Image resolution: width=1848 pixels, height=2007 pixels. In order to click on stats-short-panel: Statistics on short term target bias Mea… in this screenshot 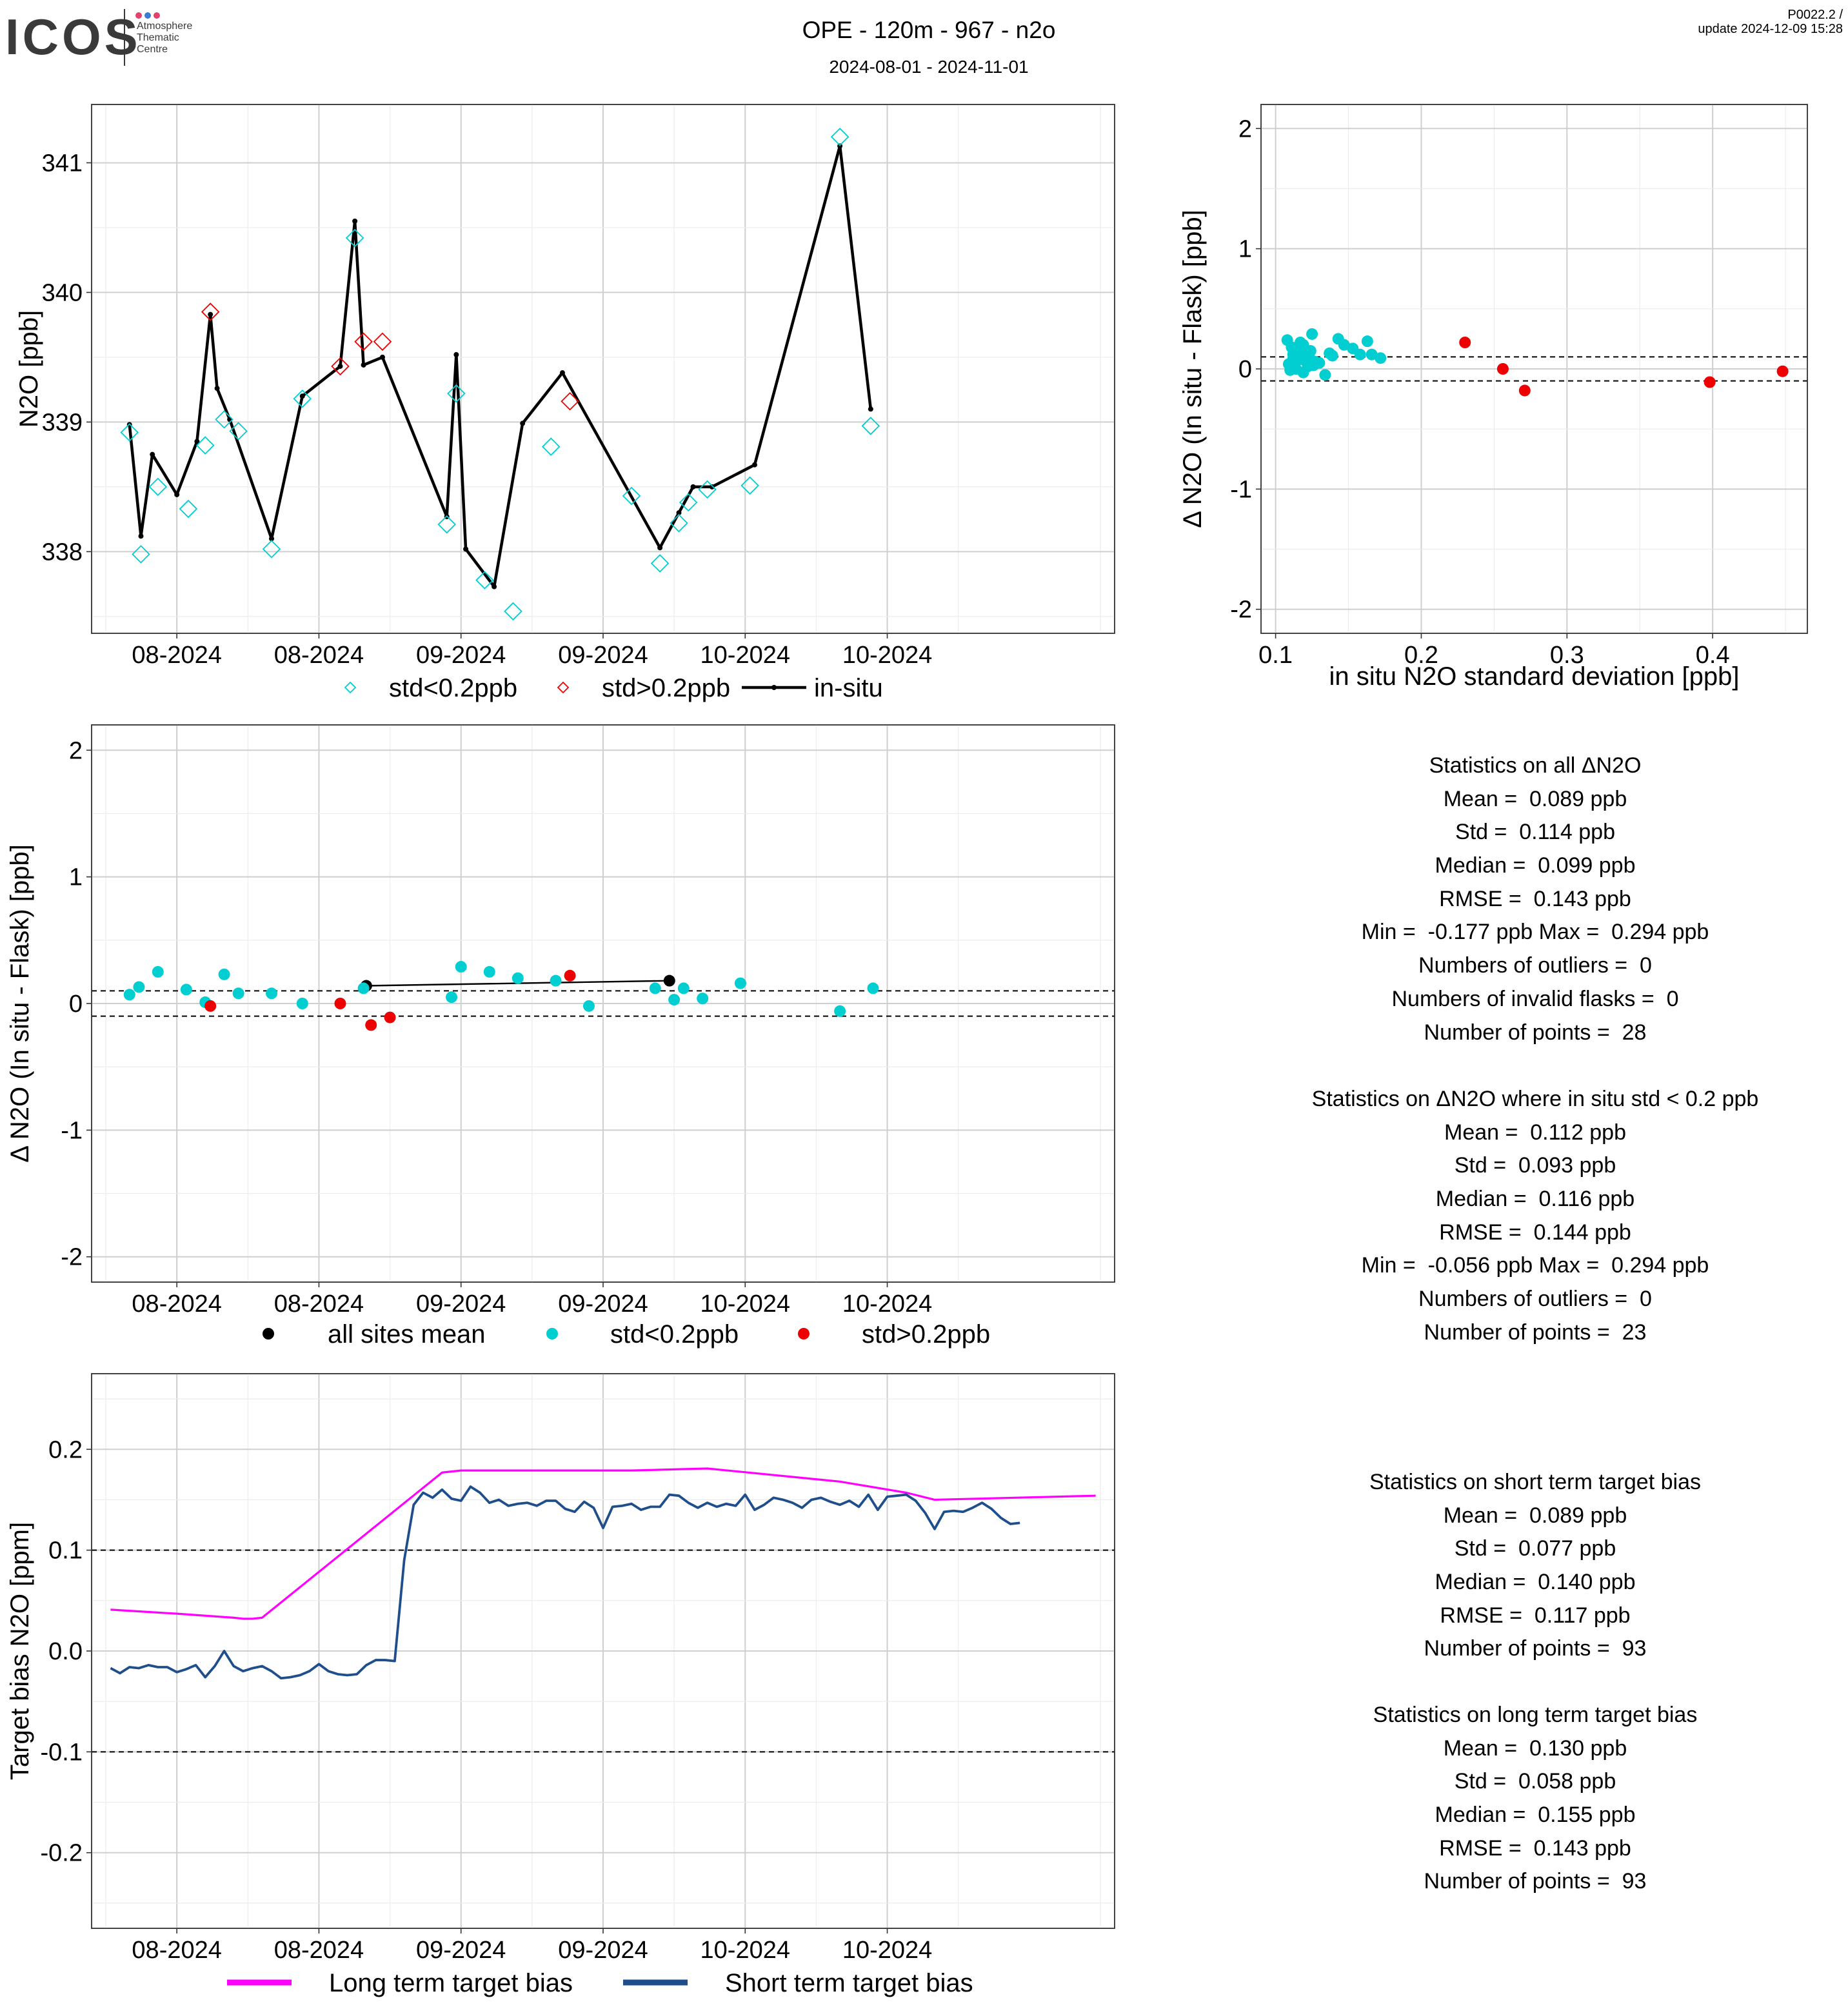, I will do `click(1531, 1566)`.